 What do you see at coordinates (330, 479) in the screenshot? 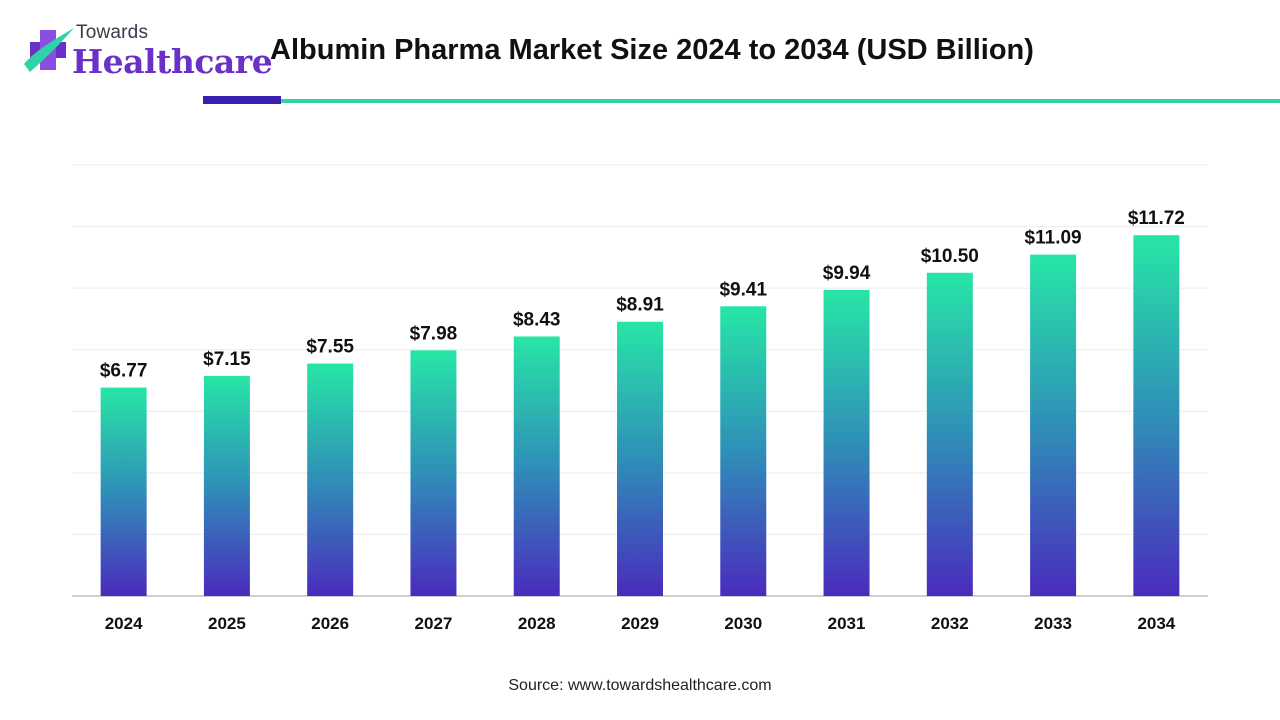
I see `bar-2026` at bounding box center [330, 479].